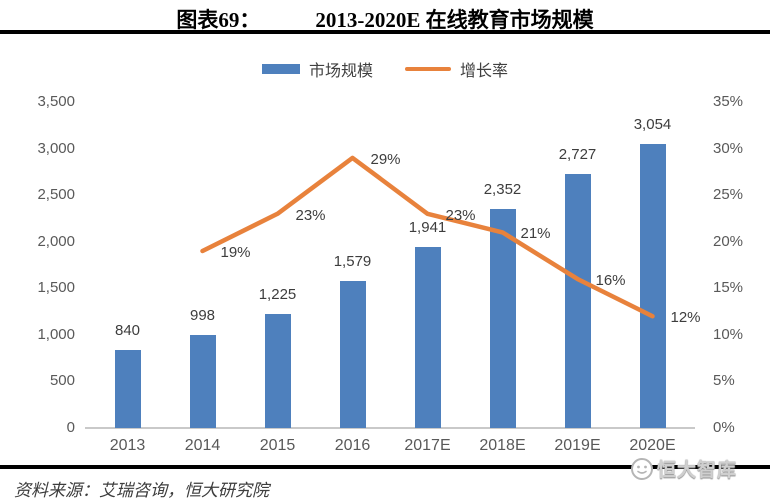 The width and height of the screenshot is (770, 502). I want to click on footer-divider, so click(385, 467).